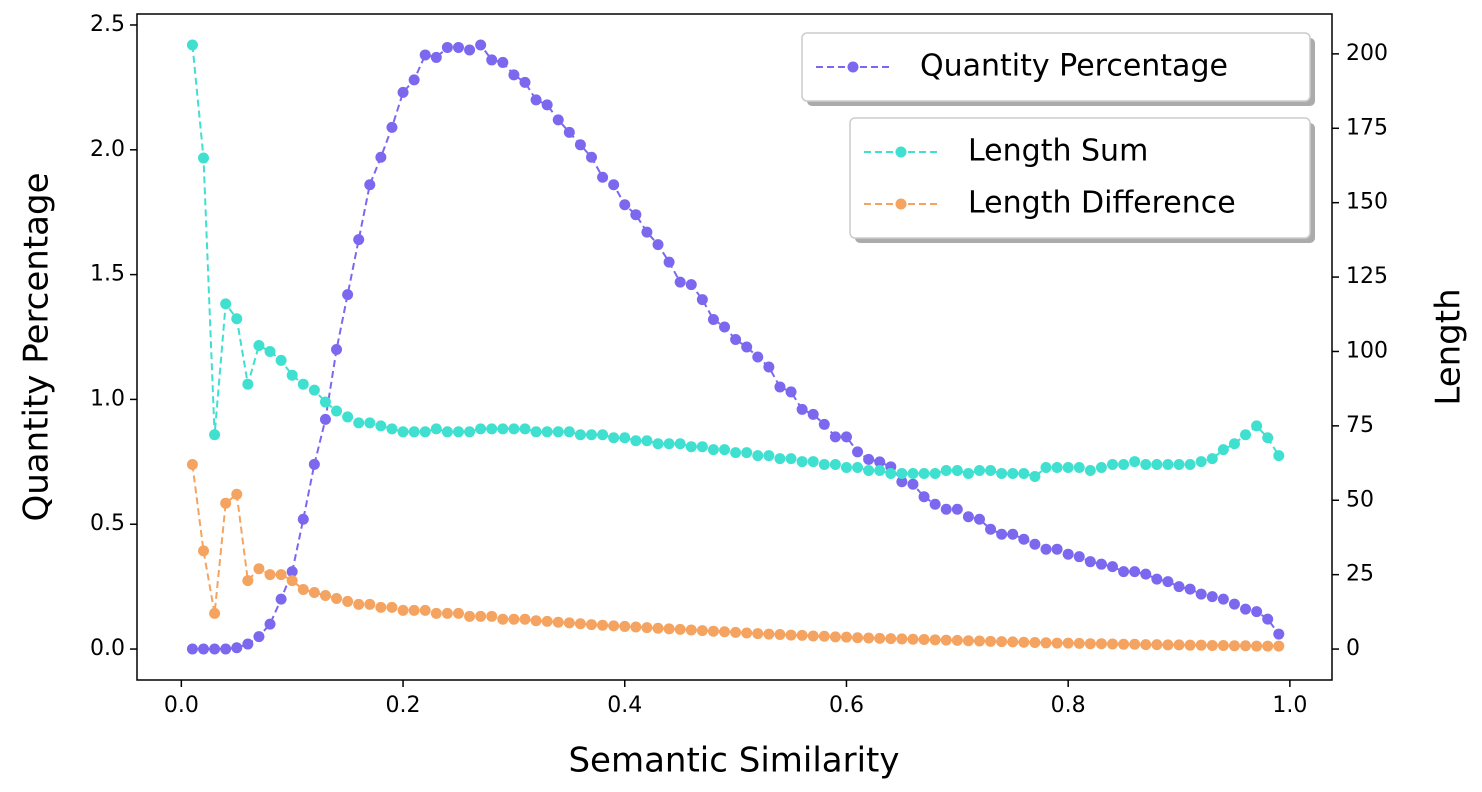  I want to click on y-tick-label: 1.0, so click(107, 398).